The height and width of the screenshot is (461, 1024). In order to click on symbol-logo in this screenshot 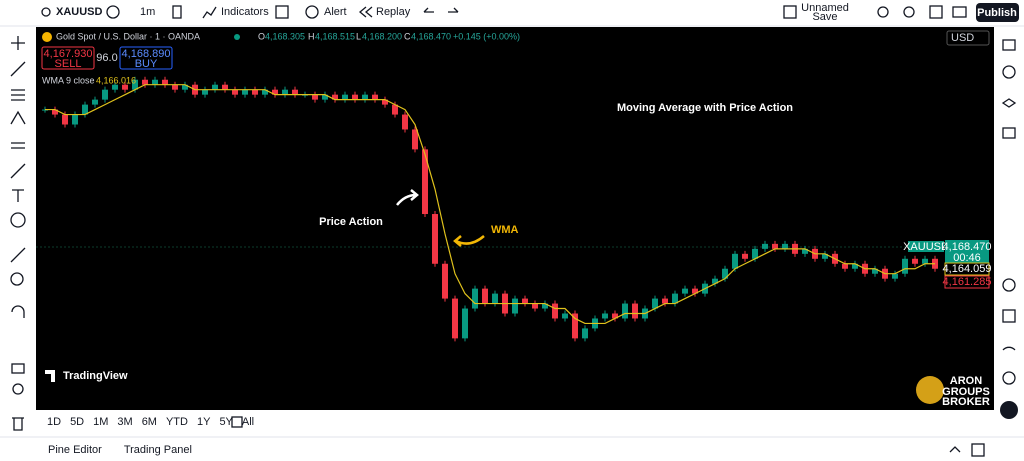, I will do `click(47, 37)`.